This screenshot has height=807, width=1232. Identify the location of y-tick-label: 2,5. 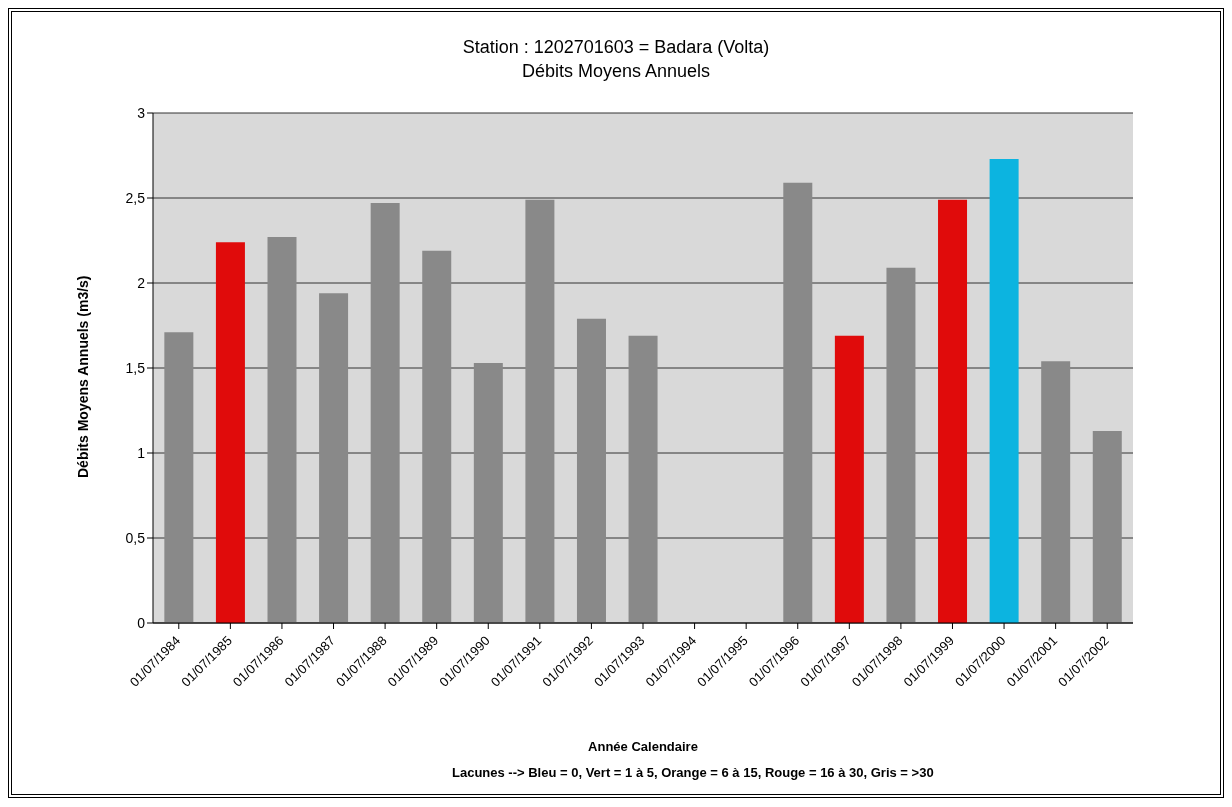
(135, 197).